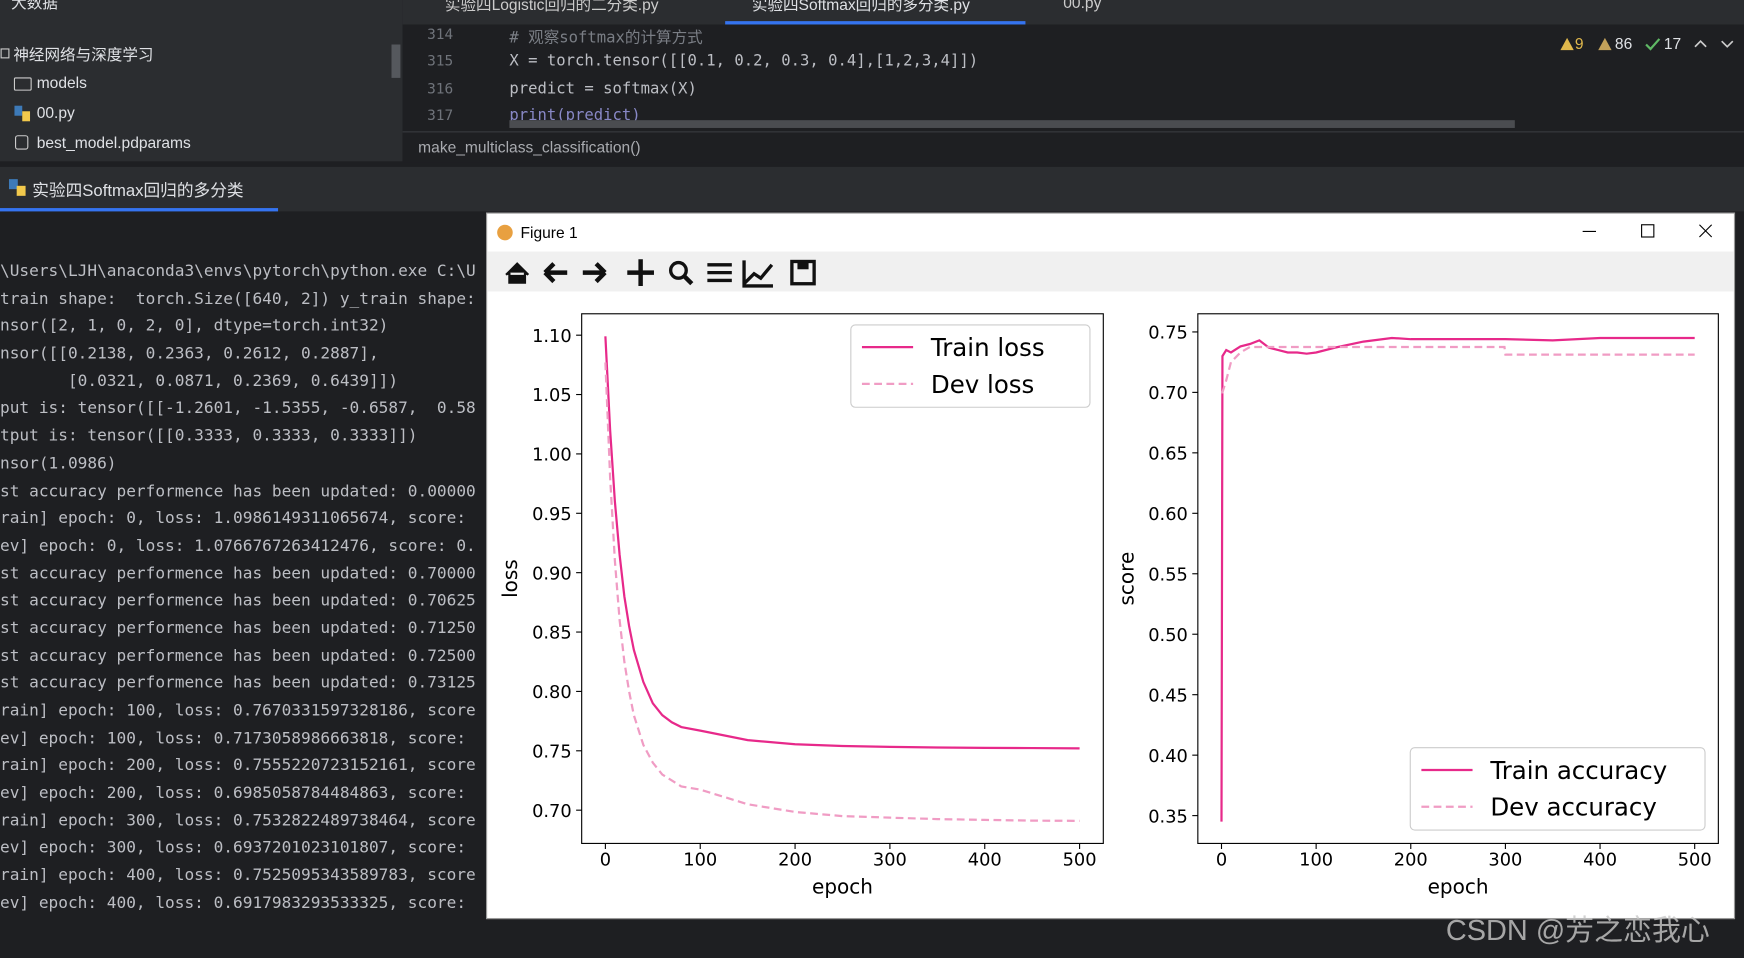  Describe the element at coordinates (1458, 886) in the screenshot. I see `x-axis-label: epoch` at that location.